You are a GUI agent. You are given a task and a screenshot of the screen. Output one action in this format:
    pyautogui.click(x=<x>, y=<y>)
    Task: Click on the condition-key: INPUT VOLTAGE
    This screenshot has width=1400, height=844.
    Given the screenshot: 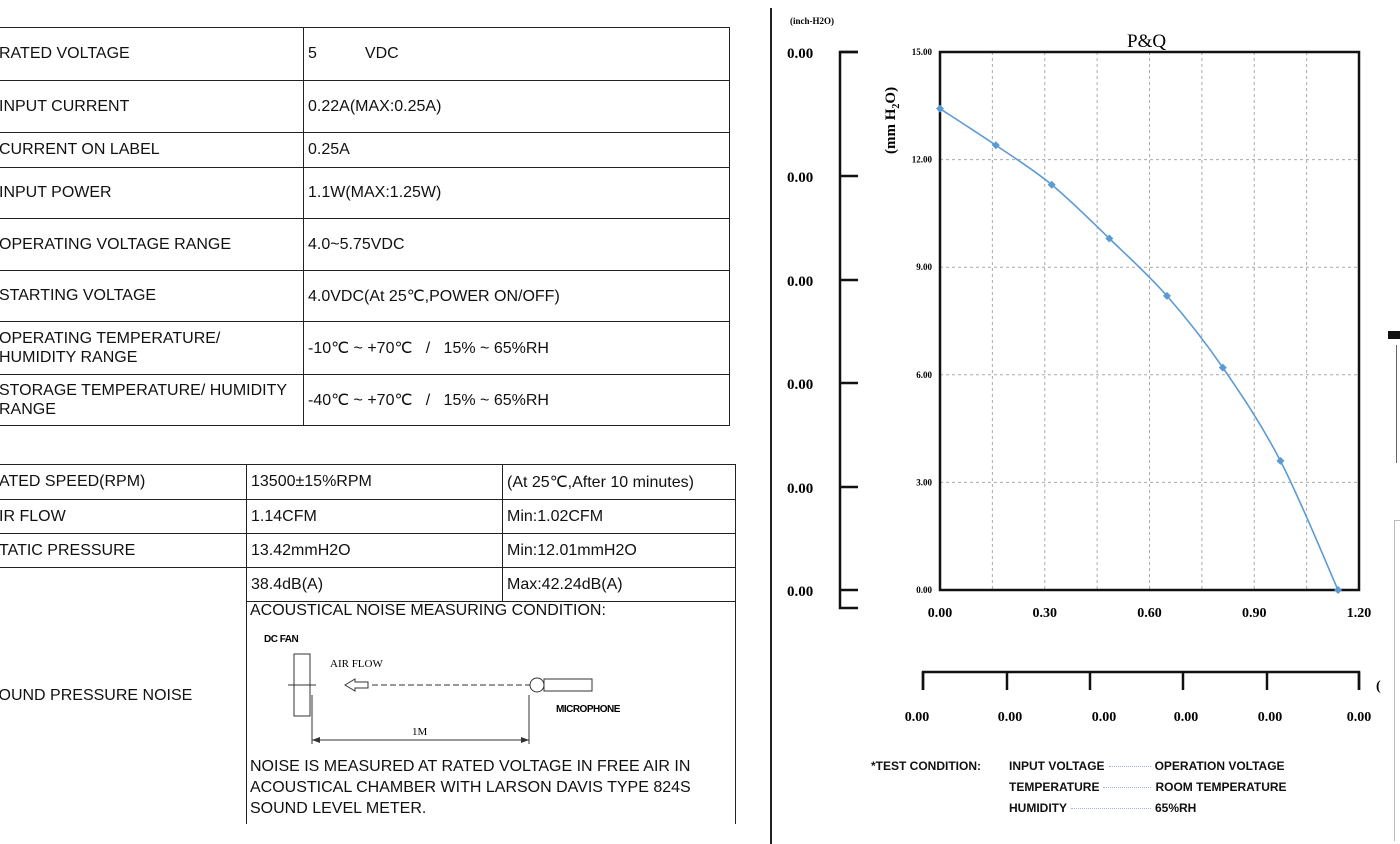 What is the action you would take?
    pyautogui.click(x=1057, y=766)
    